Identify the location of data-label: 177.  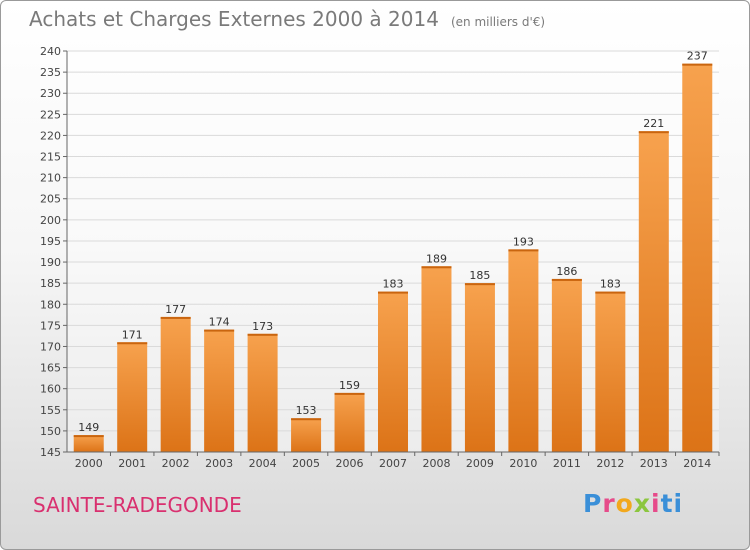
(175, 309).